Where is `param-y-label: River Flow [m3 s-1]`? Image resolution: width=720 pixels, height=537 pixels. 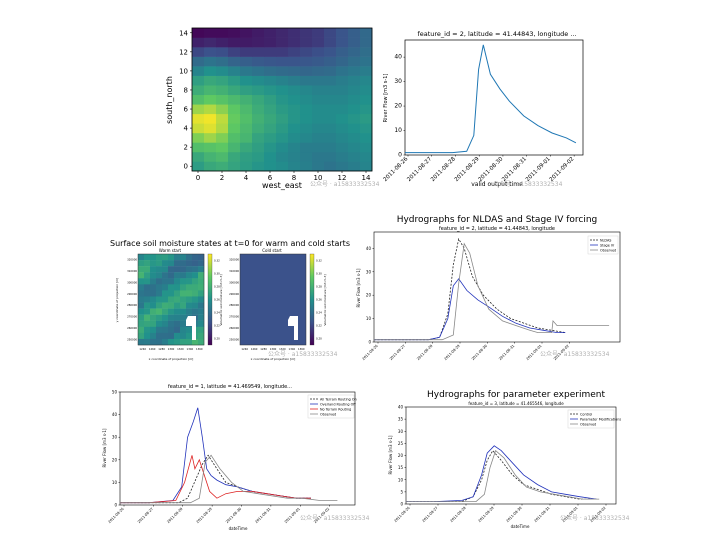
param-y-label: River Flow [m3 s-1] is located at coordinates (390, 454).